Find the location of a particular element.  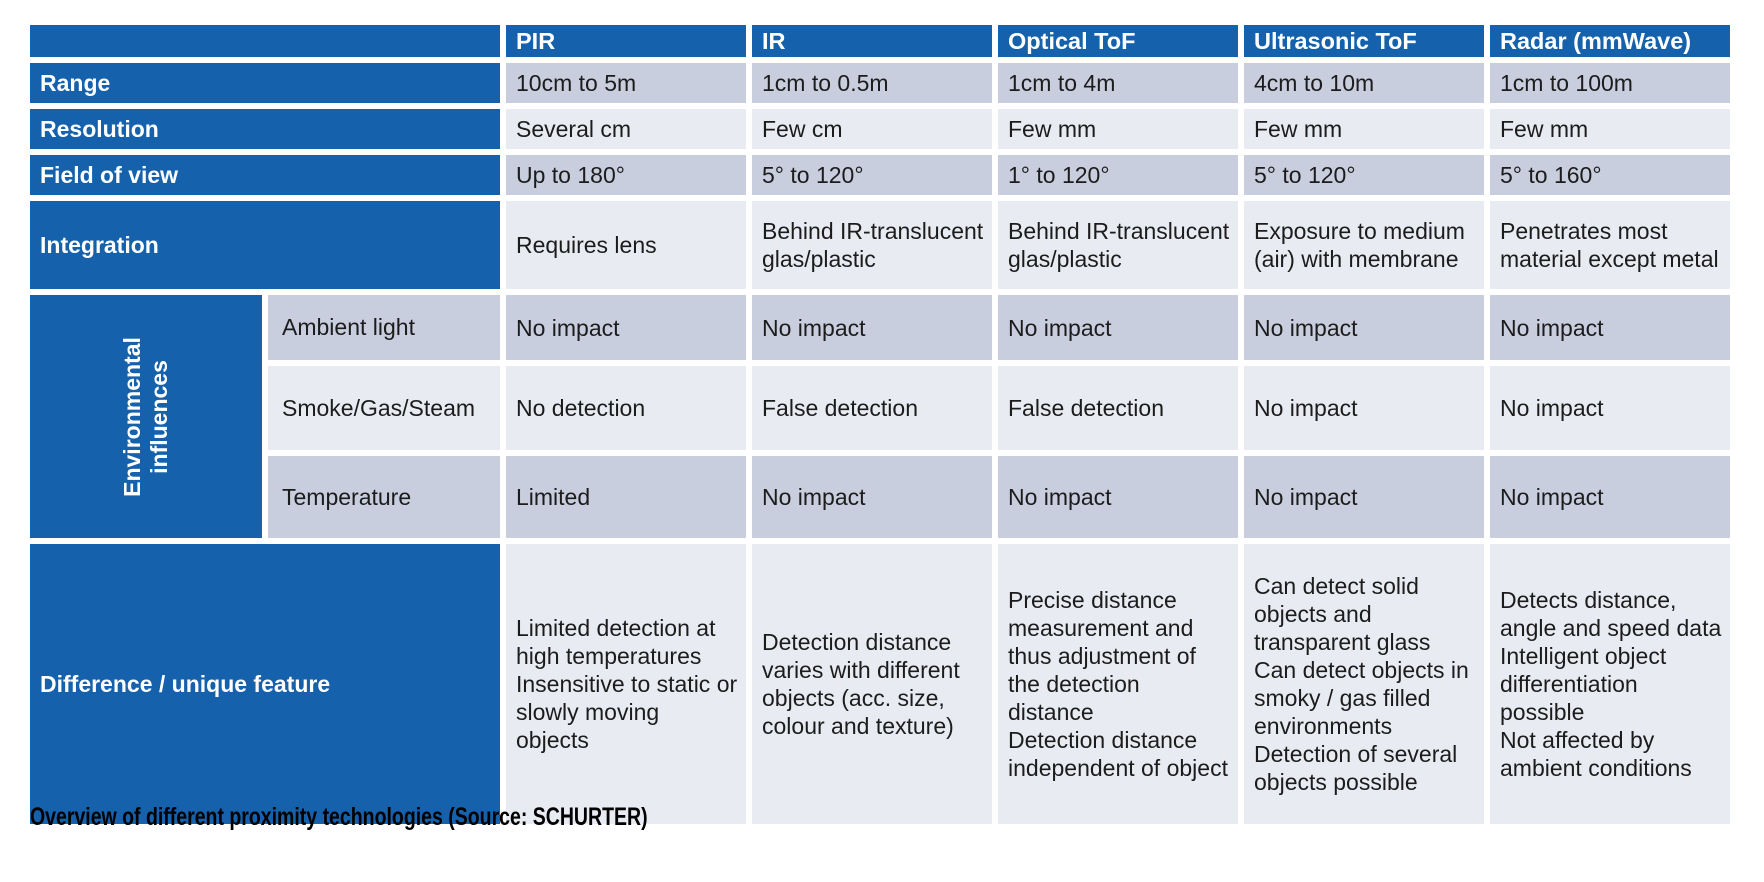

group-label-environmental-influences: Environmental influences is located at coordinates (146, 416).